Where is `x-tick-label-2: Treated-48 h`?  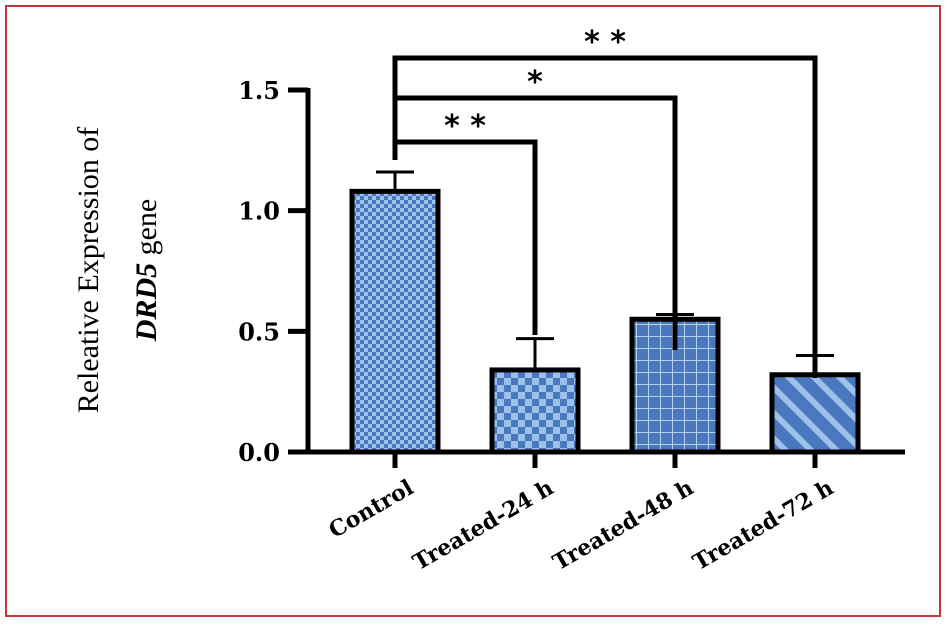
x-tick-label-2: Treated-48 h is located at coordinates (623, 525).